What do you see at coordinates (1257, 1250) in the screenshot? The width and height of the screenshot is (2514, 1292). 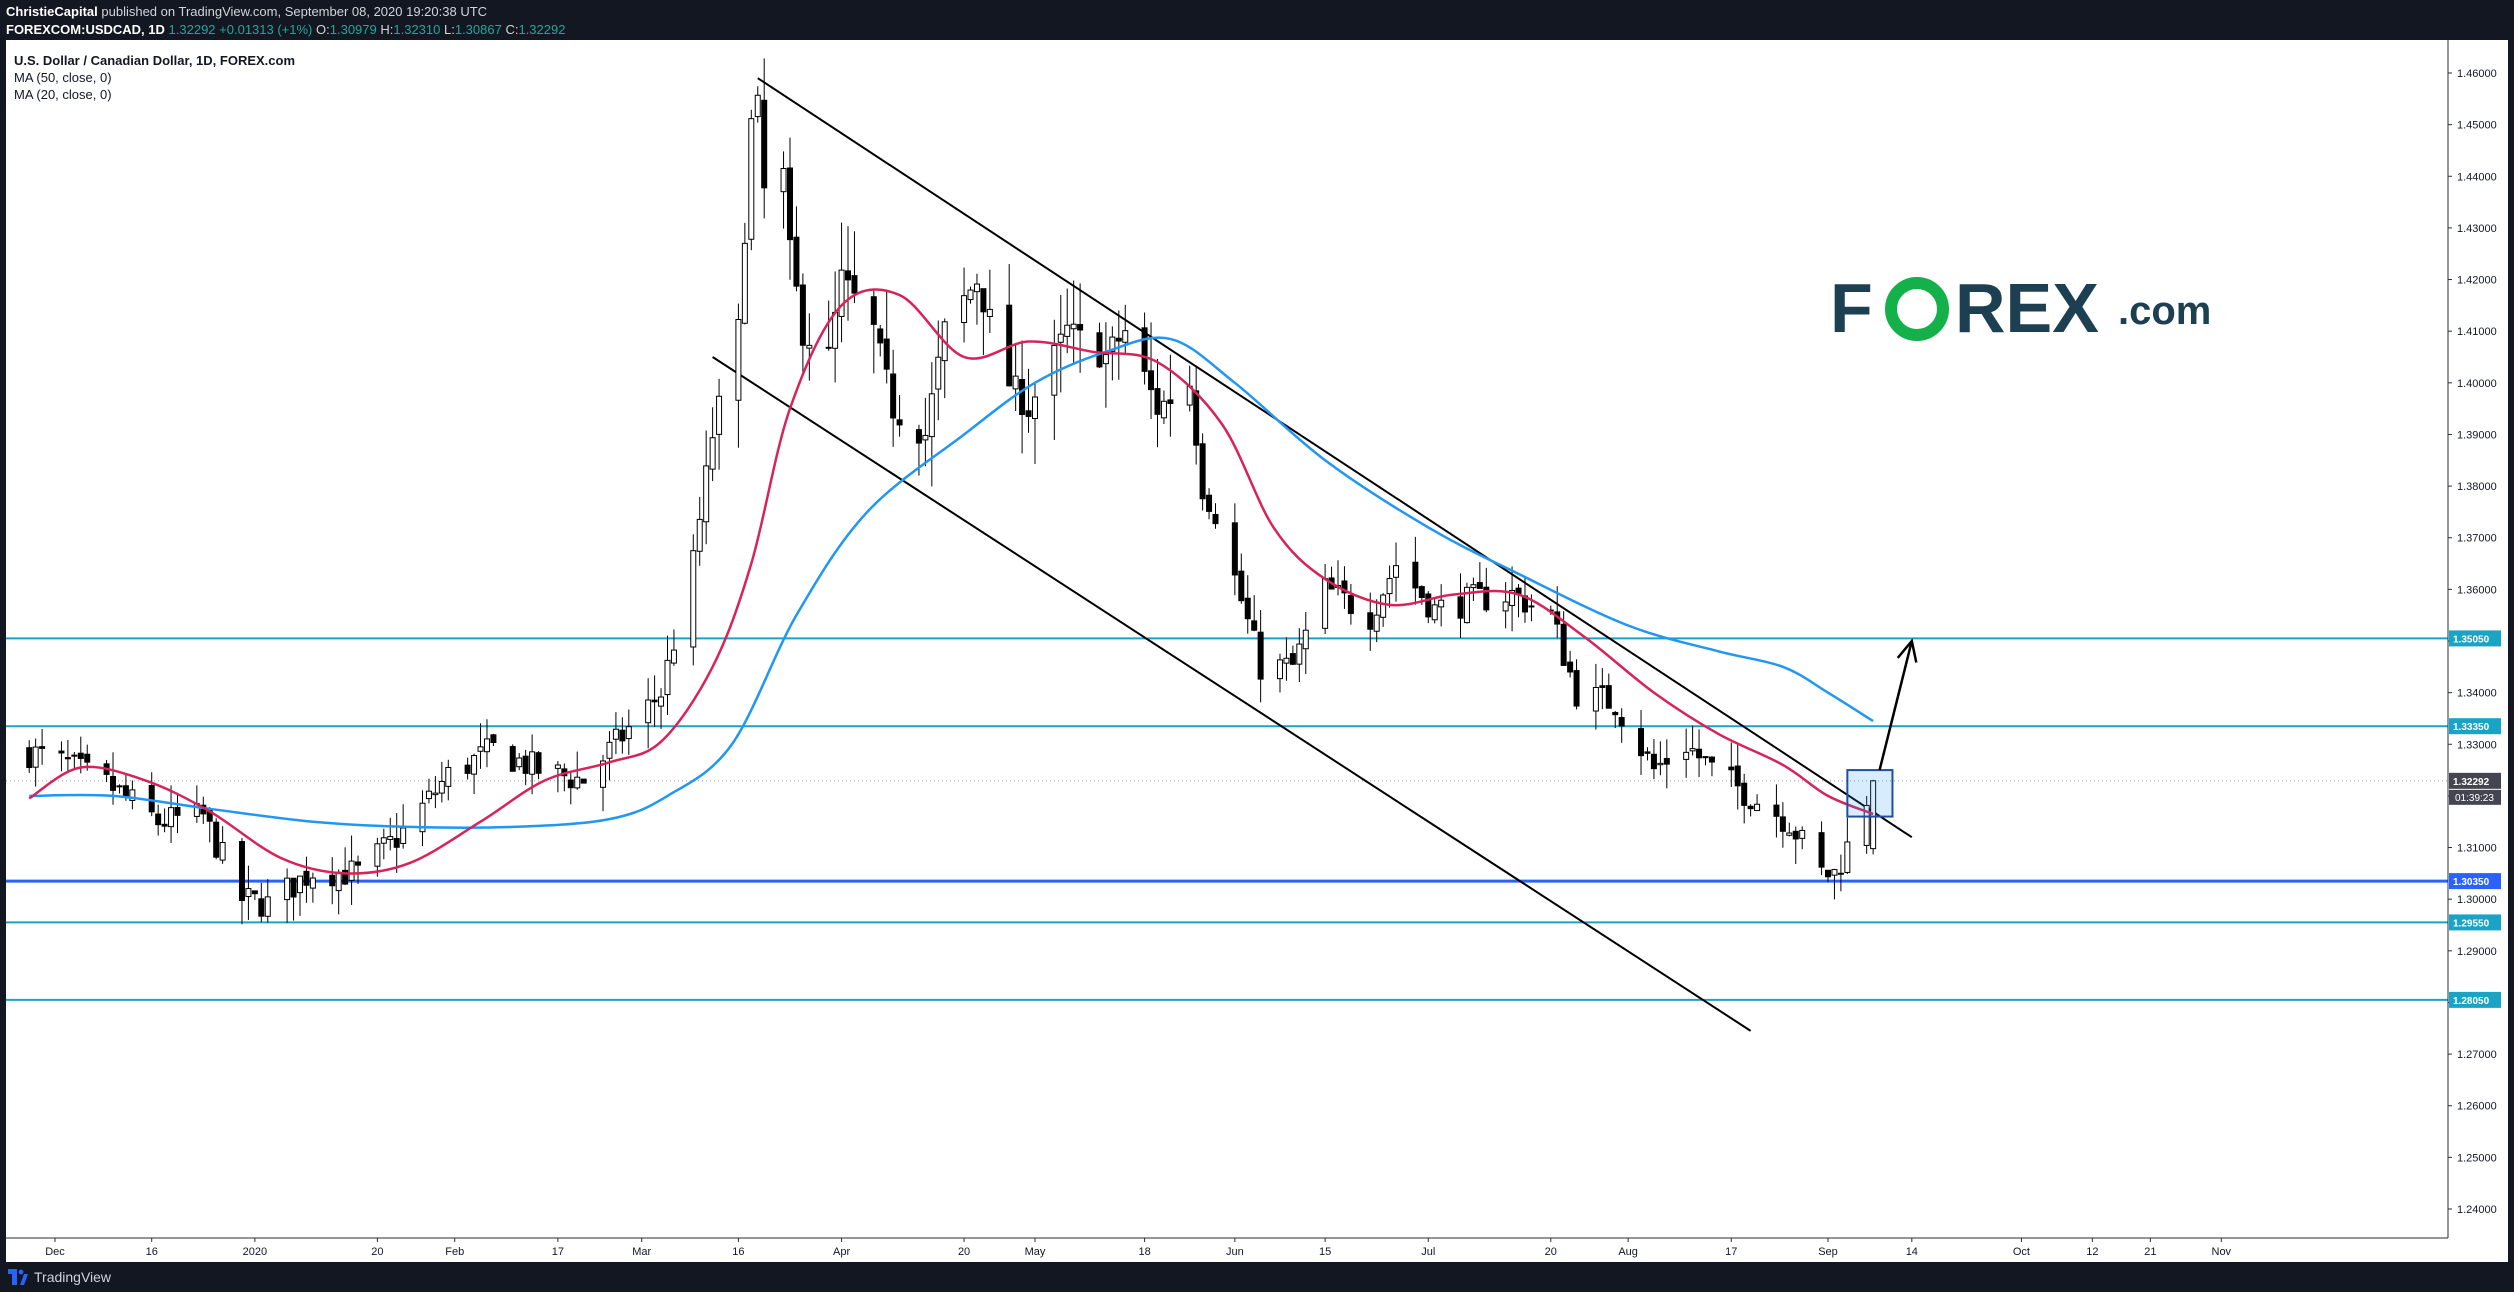 I see `time-axis-bg` at bounding box center [1257, 1250].